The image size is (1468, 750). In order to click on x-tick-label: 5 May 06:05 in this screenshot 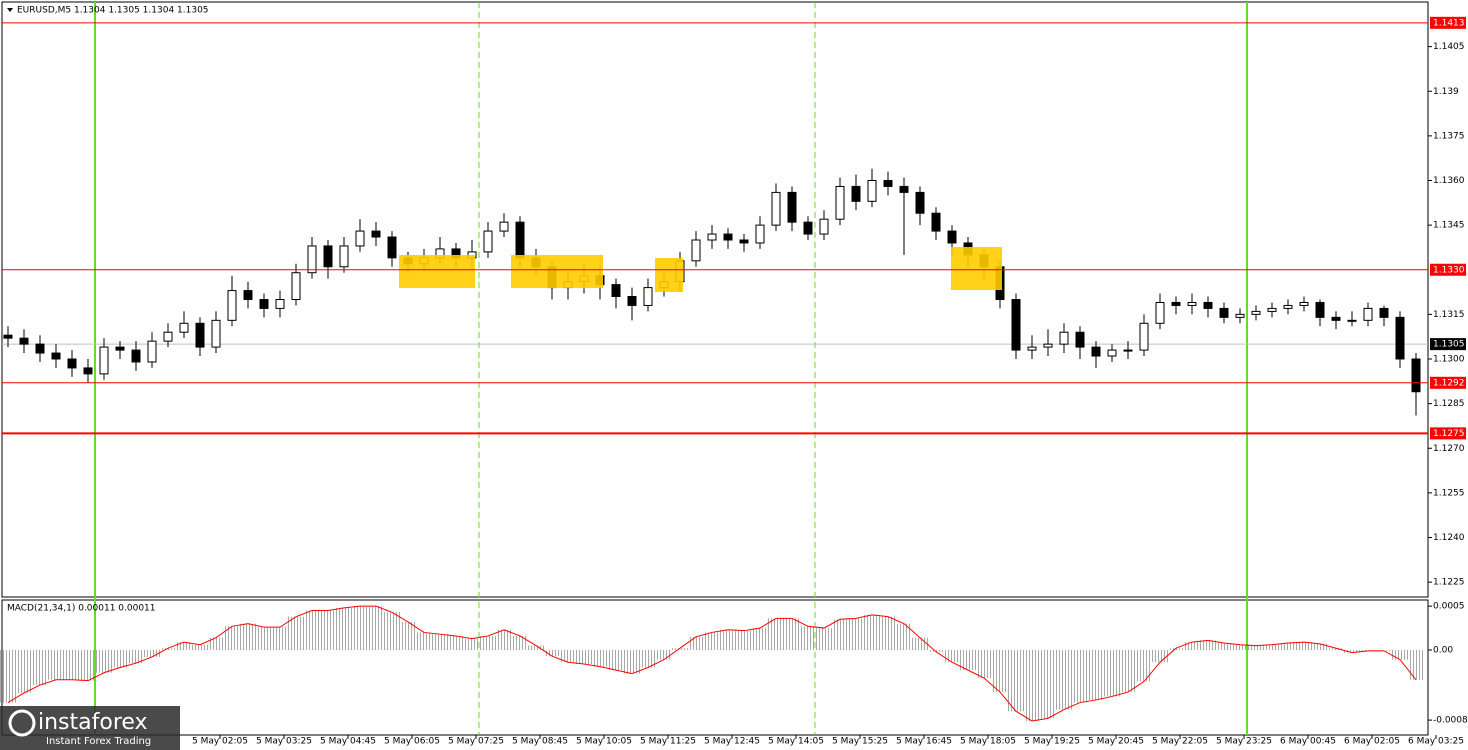, I will do `click(412, 742)`.